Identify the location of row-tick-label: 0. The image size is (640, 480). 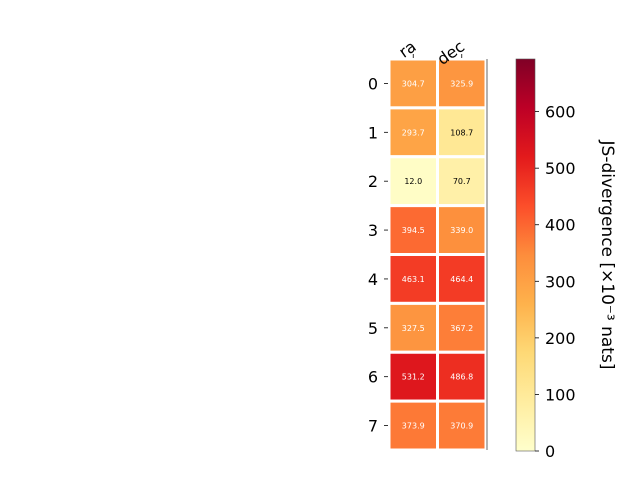
(373, 83).